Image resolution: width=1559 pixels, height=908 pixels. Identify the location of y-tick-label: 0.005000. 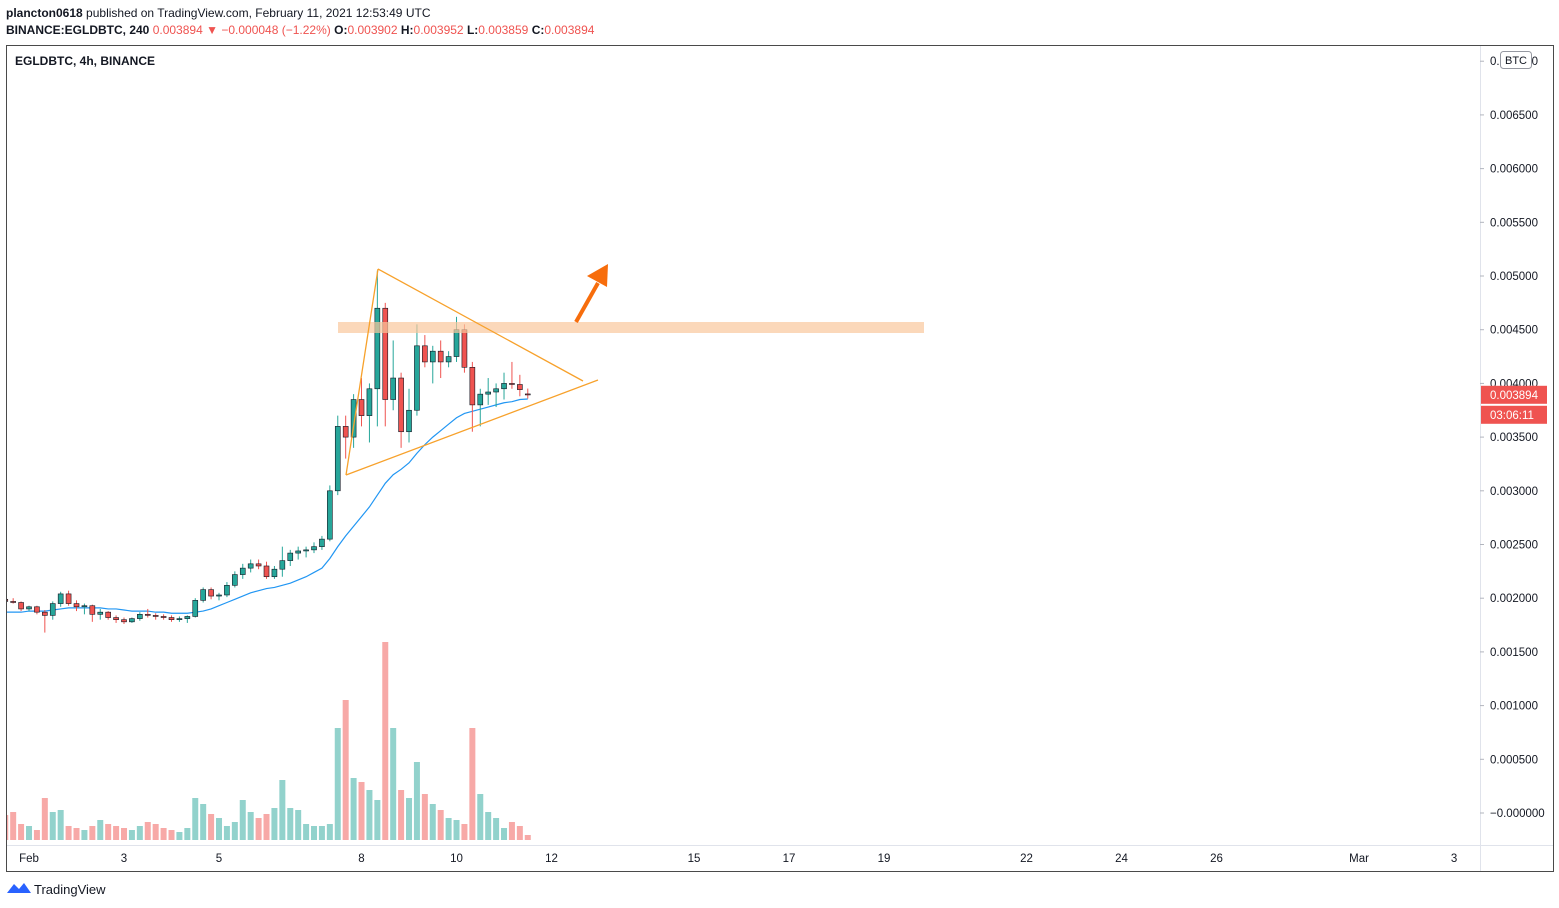
(1514, 277).